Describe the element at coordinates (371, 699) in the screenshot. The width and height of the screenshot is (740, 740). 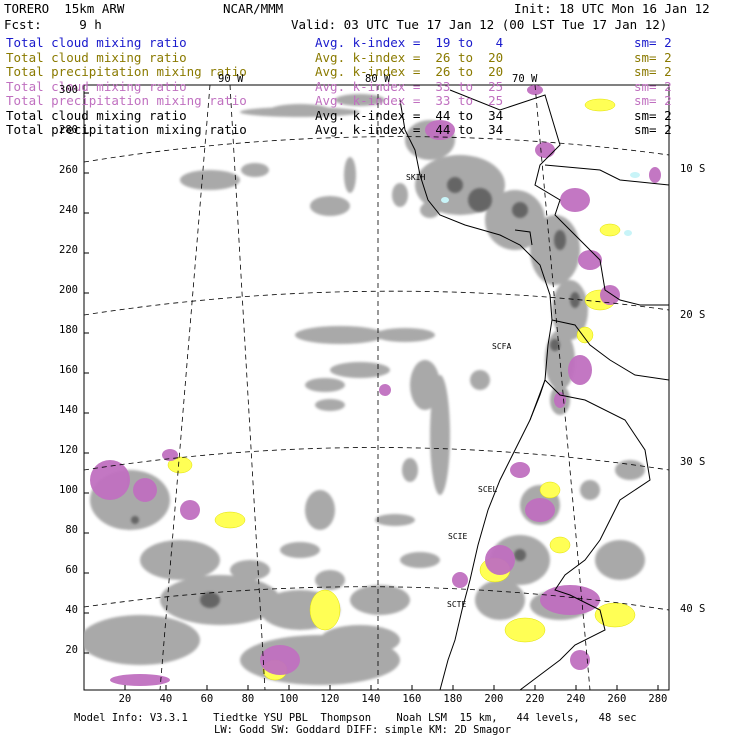
I see `x-tick-label: 140` at that location.